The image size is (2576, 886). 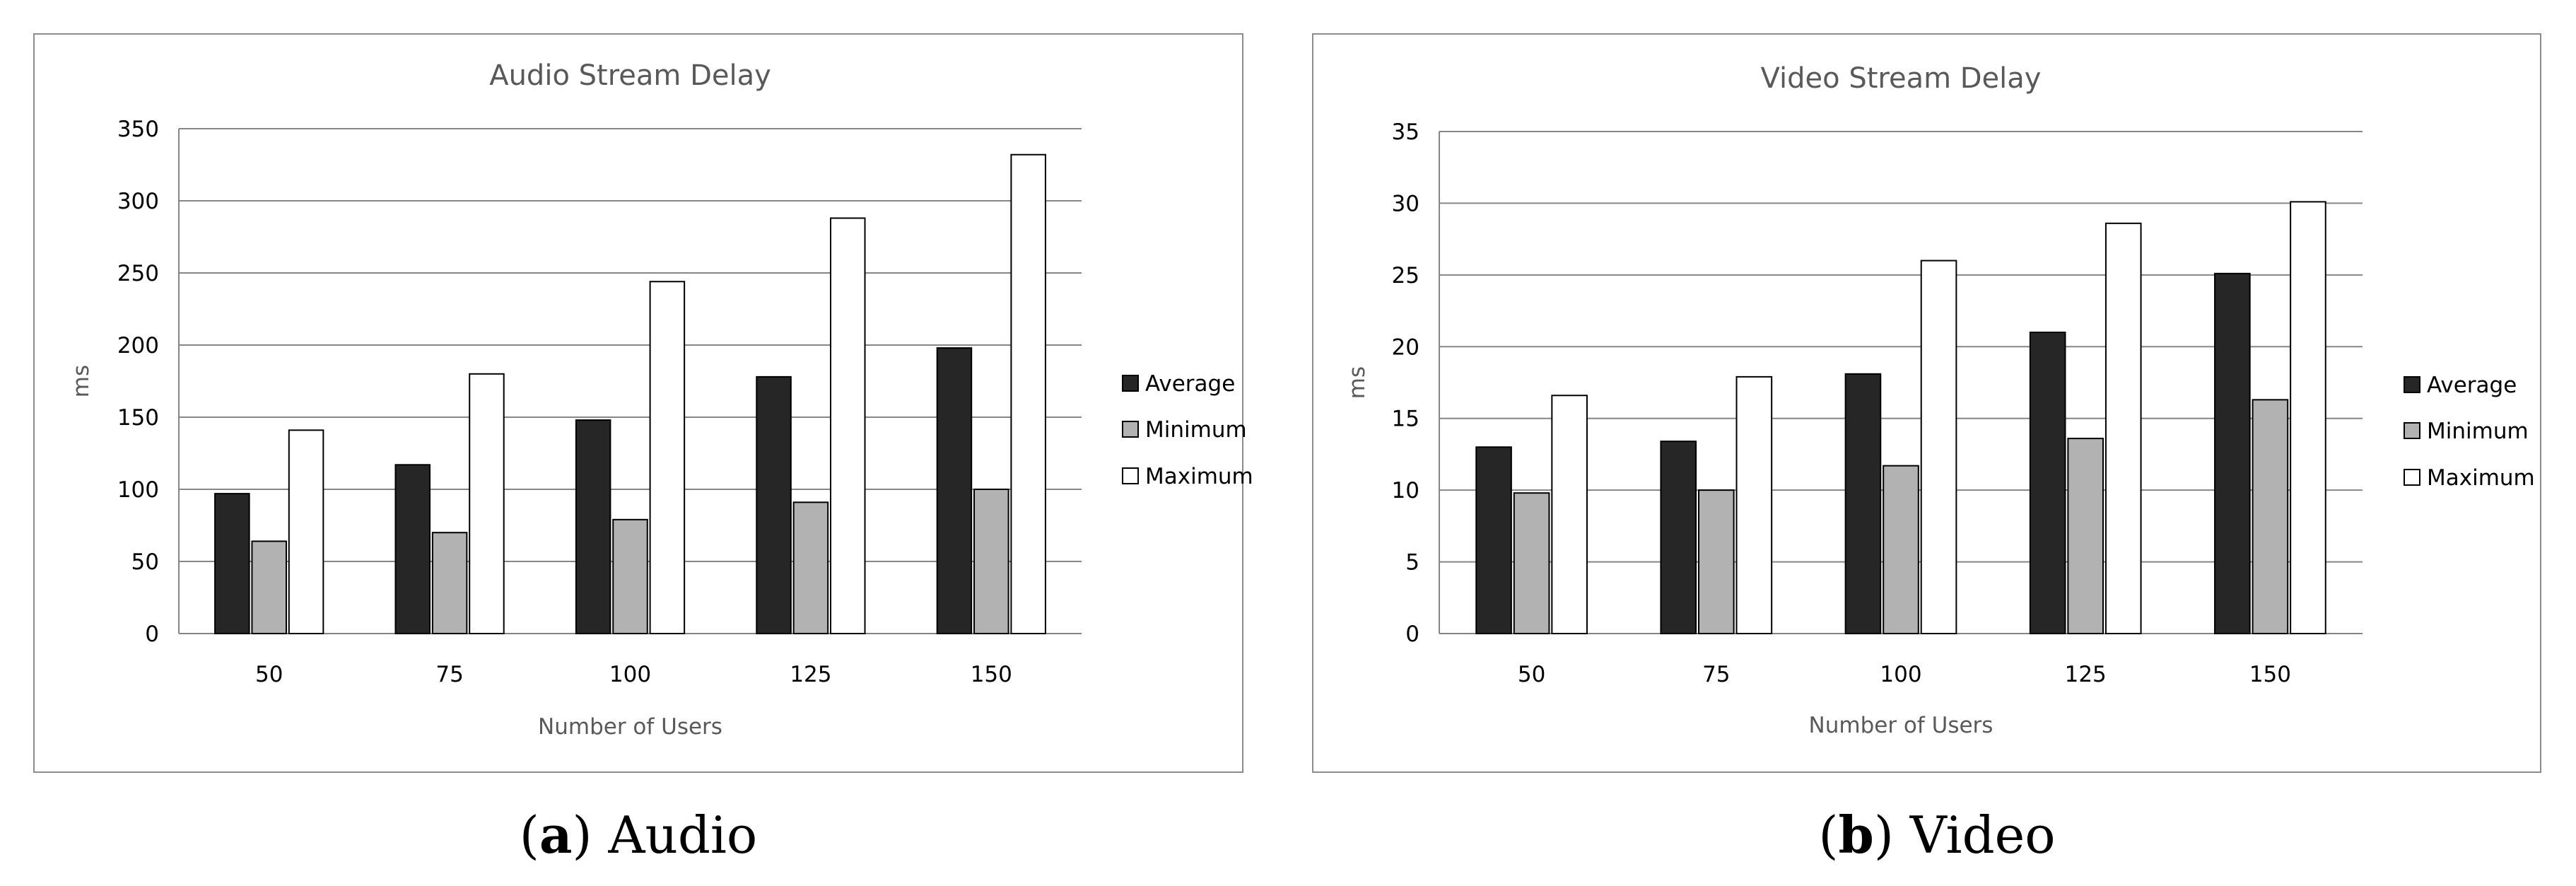 What do you see at coordinates (138, 273) in the screenshot?
I see `y-tick-label: 250` at bounding box center [138, 273].